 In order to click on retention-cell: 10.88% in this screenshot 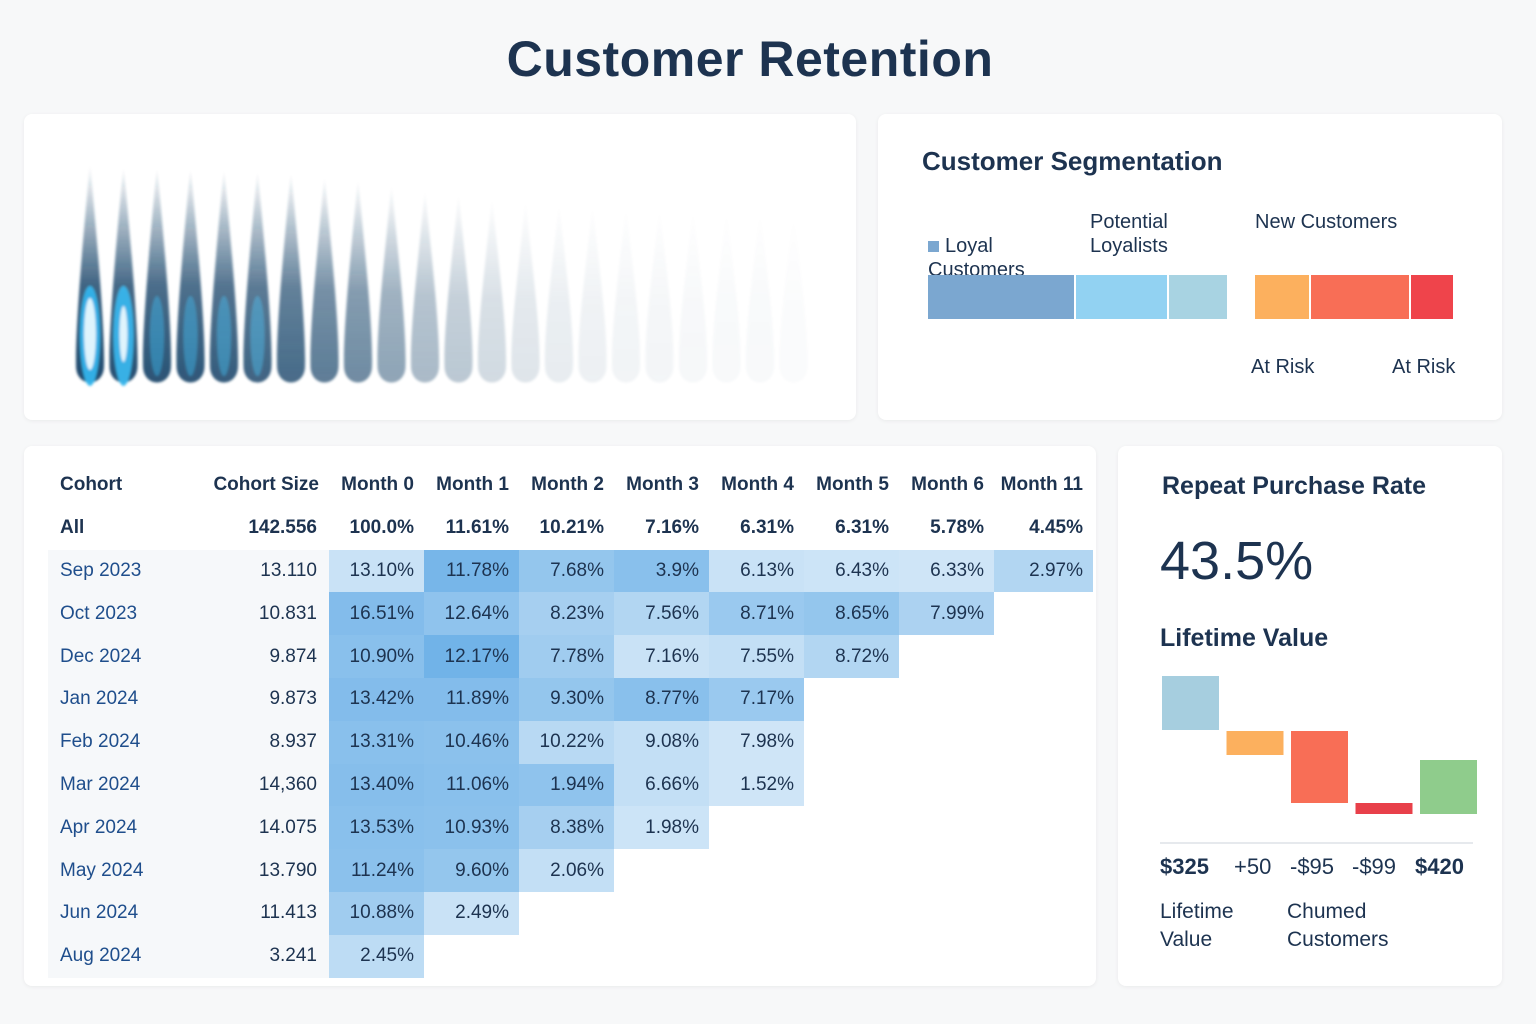, I will do `click(376, 913)`.